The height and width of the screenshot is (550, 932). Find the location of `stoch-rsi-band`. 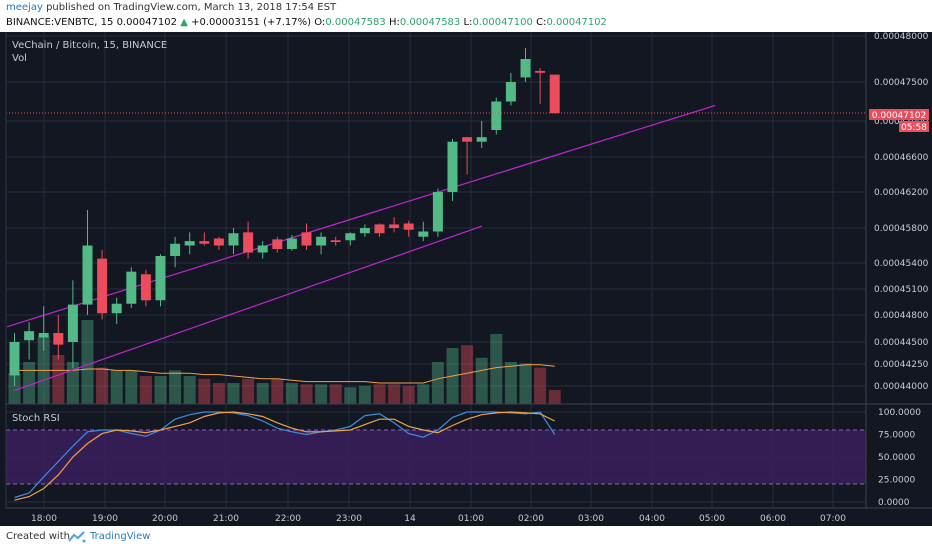

stoch-rsi-band is located at coordinates (436, 457).